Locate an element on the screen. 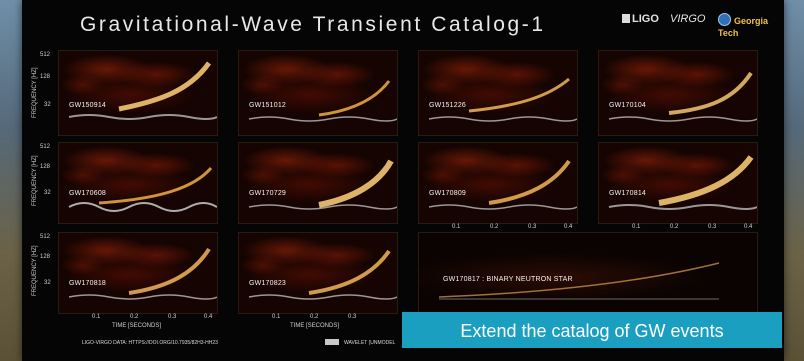  spectrogram-panel: GW170729 is located at coordinates (318, 183).